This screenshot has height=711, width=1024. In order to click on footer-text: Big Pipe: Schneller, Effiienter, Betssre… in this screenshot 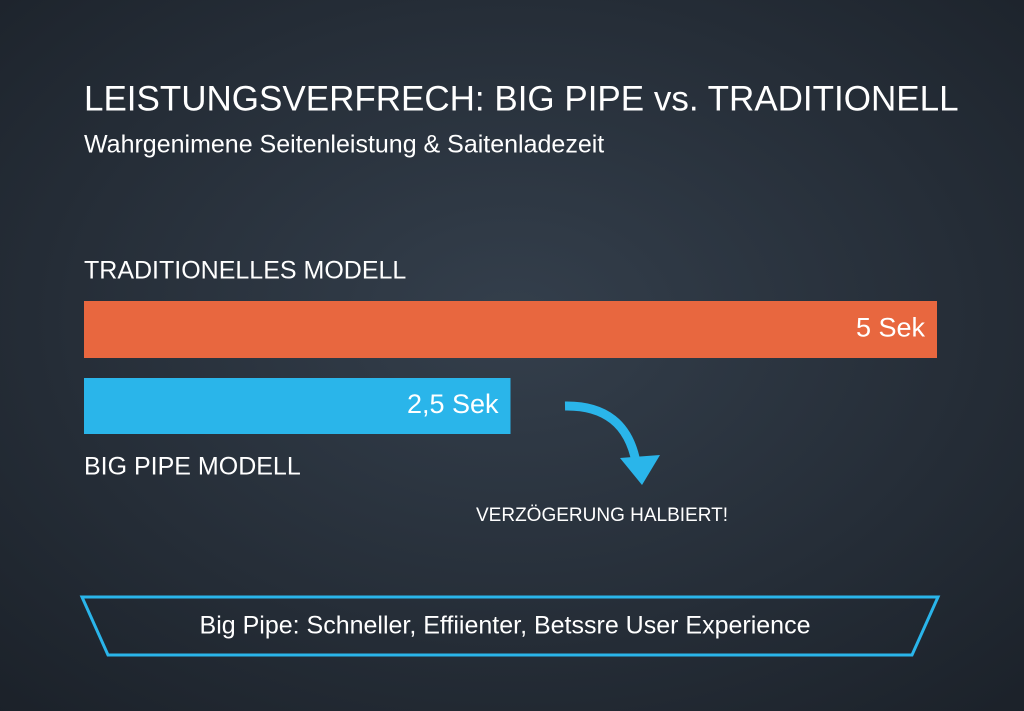, I will do `click(505, 626)`.